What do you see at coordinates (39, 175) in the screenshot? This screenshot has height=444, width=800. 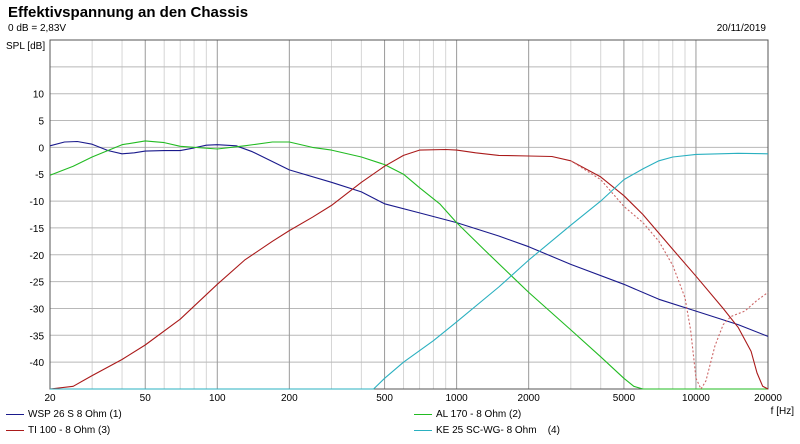 I see `y-tick-label: -5` at bounding box center [39, 175].